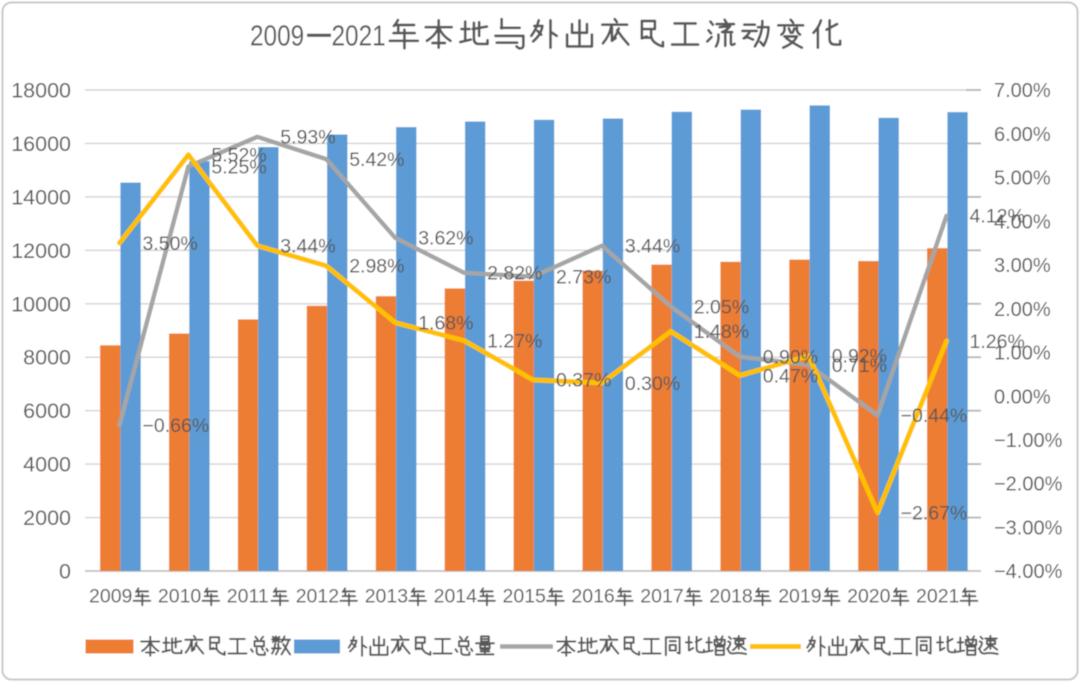 This screenshot has height=688, width=1080. I want to click on svg-text: 2012, so click(317, 597).